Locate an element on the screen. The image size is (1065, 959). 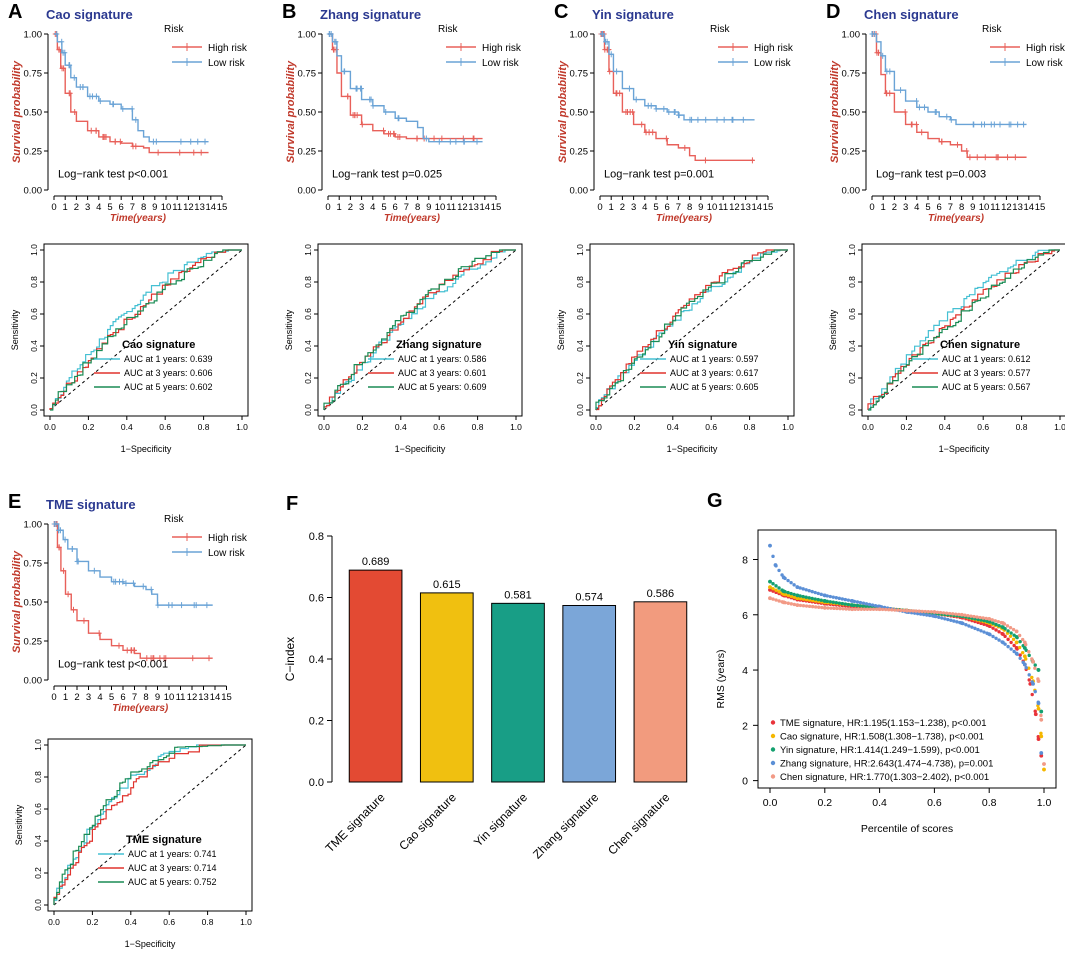
bar-value-label: 0.586 is located at coordinates (661, 594).